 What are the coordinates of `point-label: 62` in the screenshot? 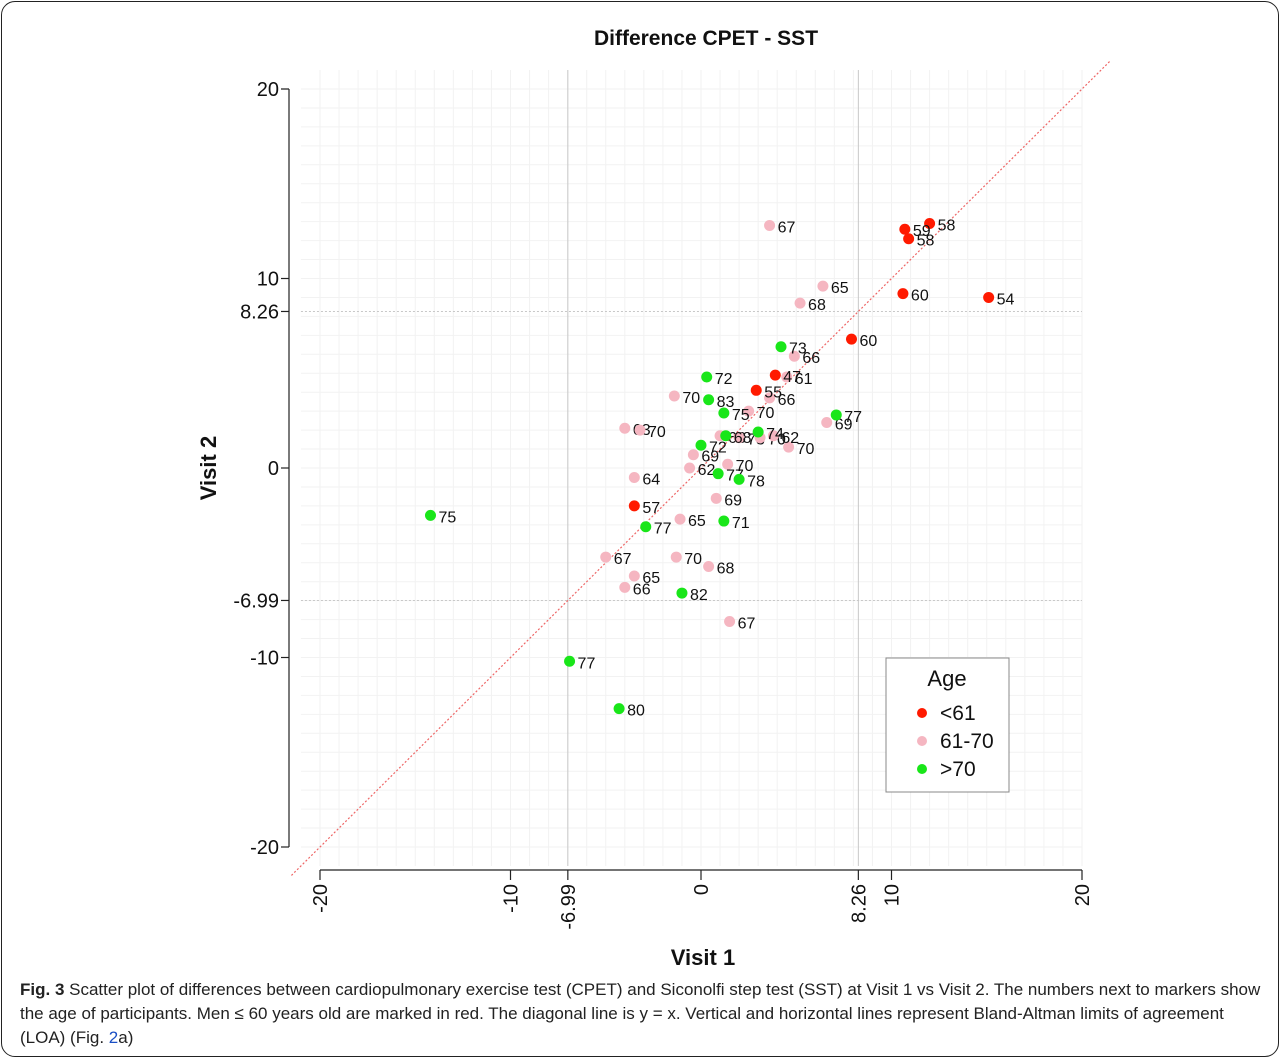 It's located at (707, 470).